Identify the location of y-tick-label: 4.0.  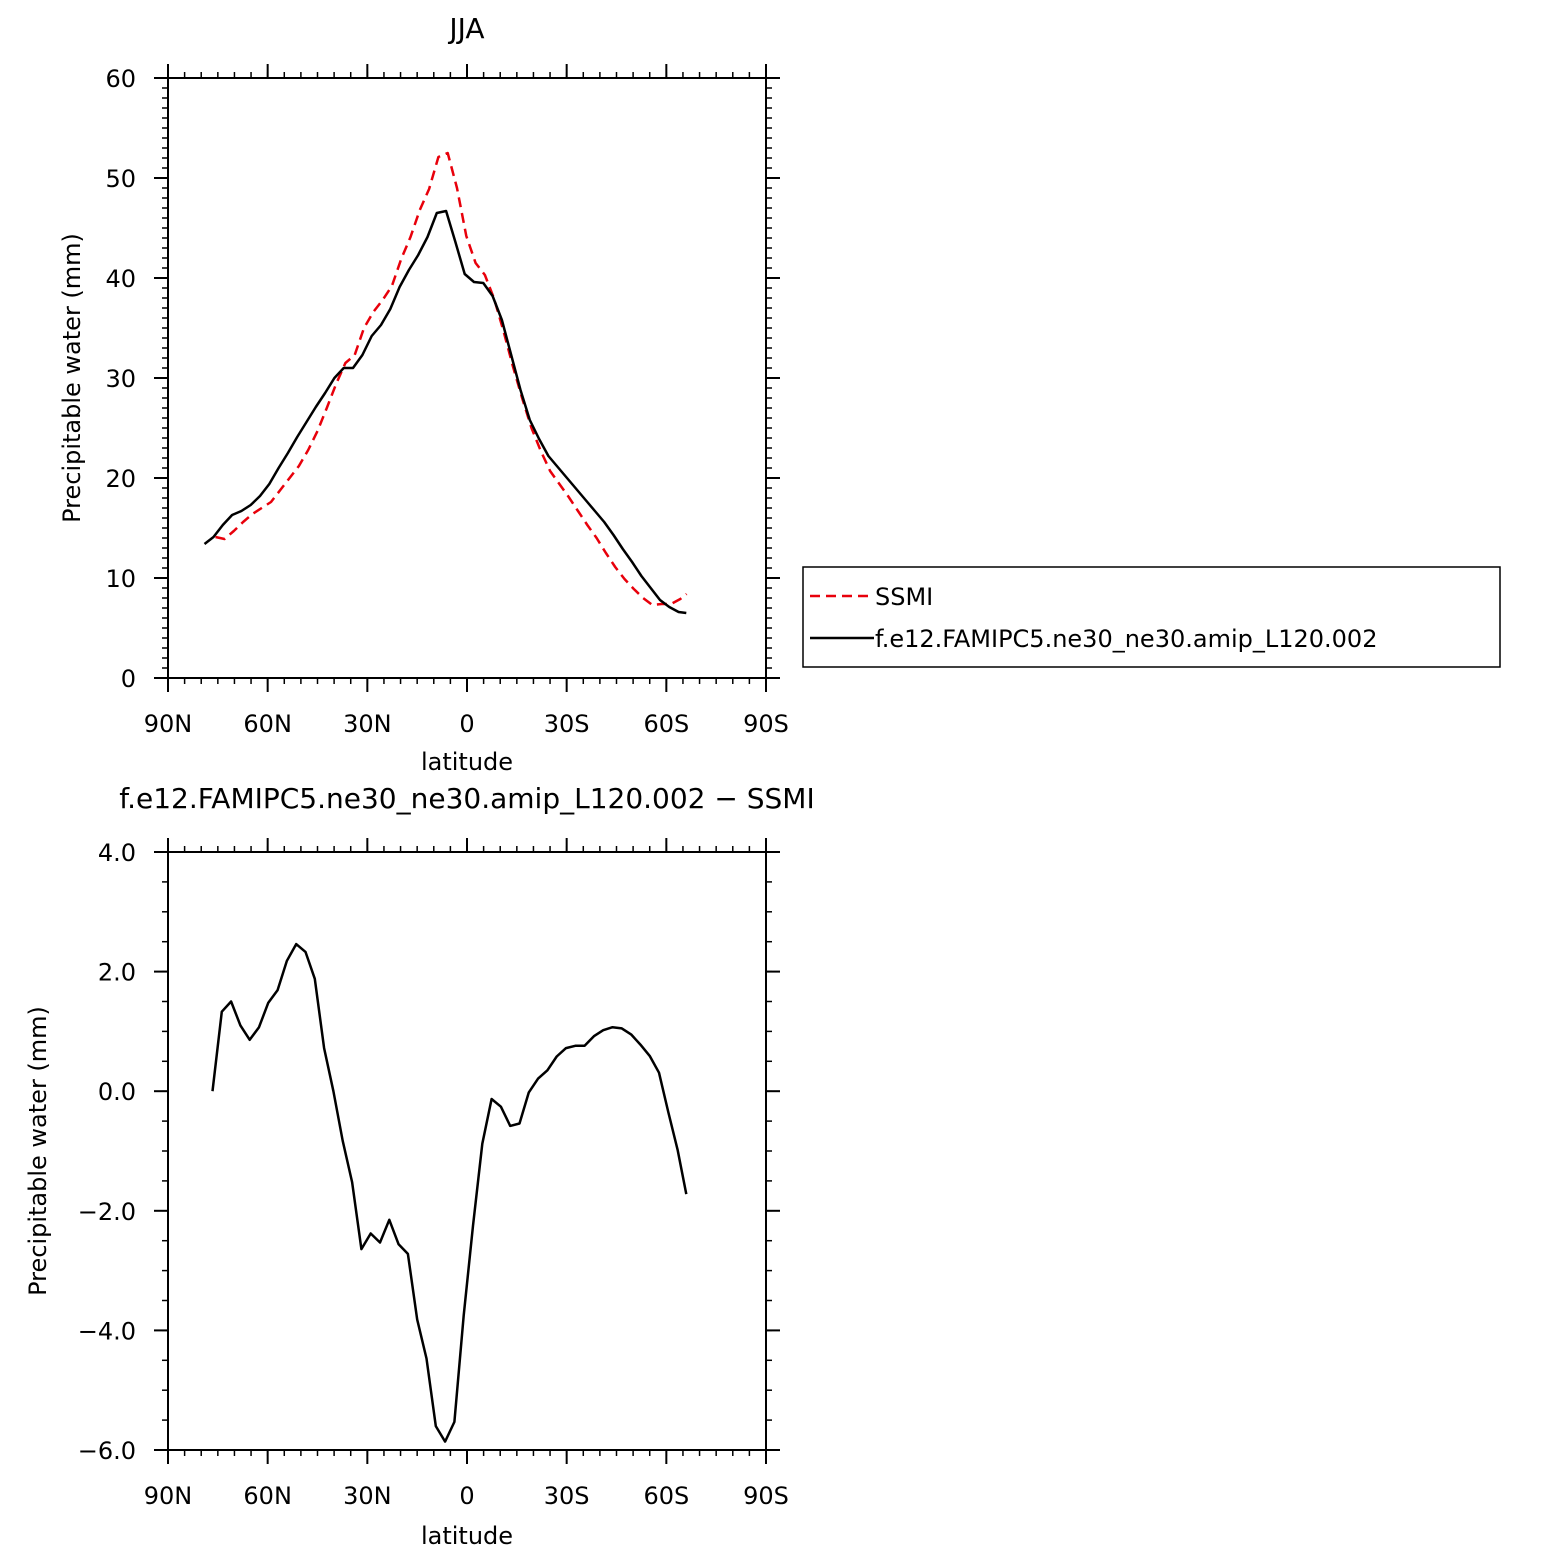
(117, 853).